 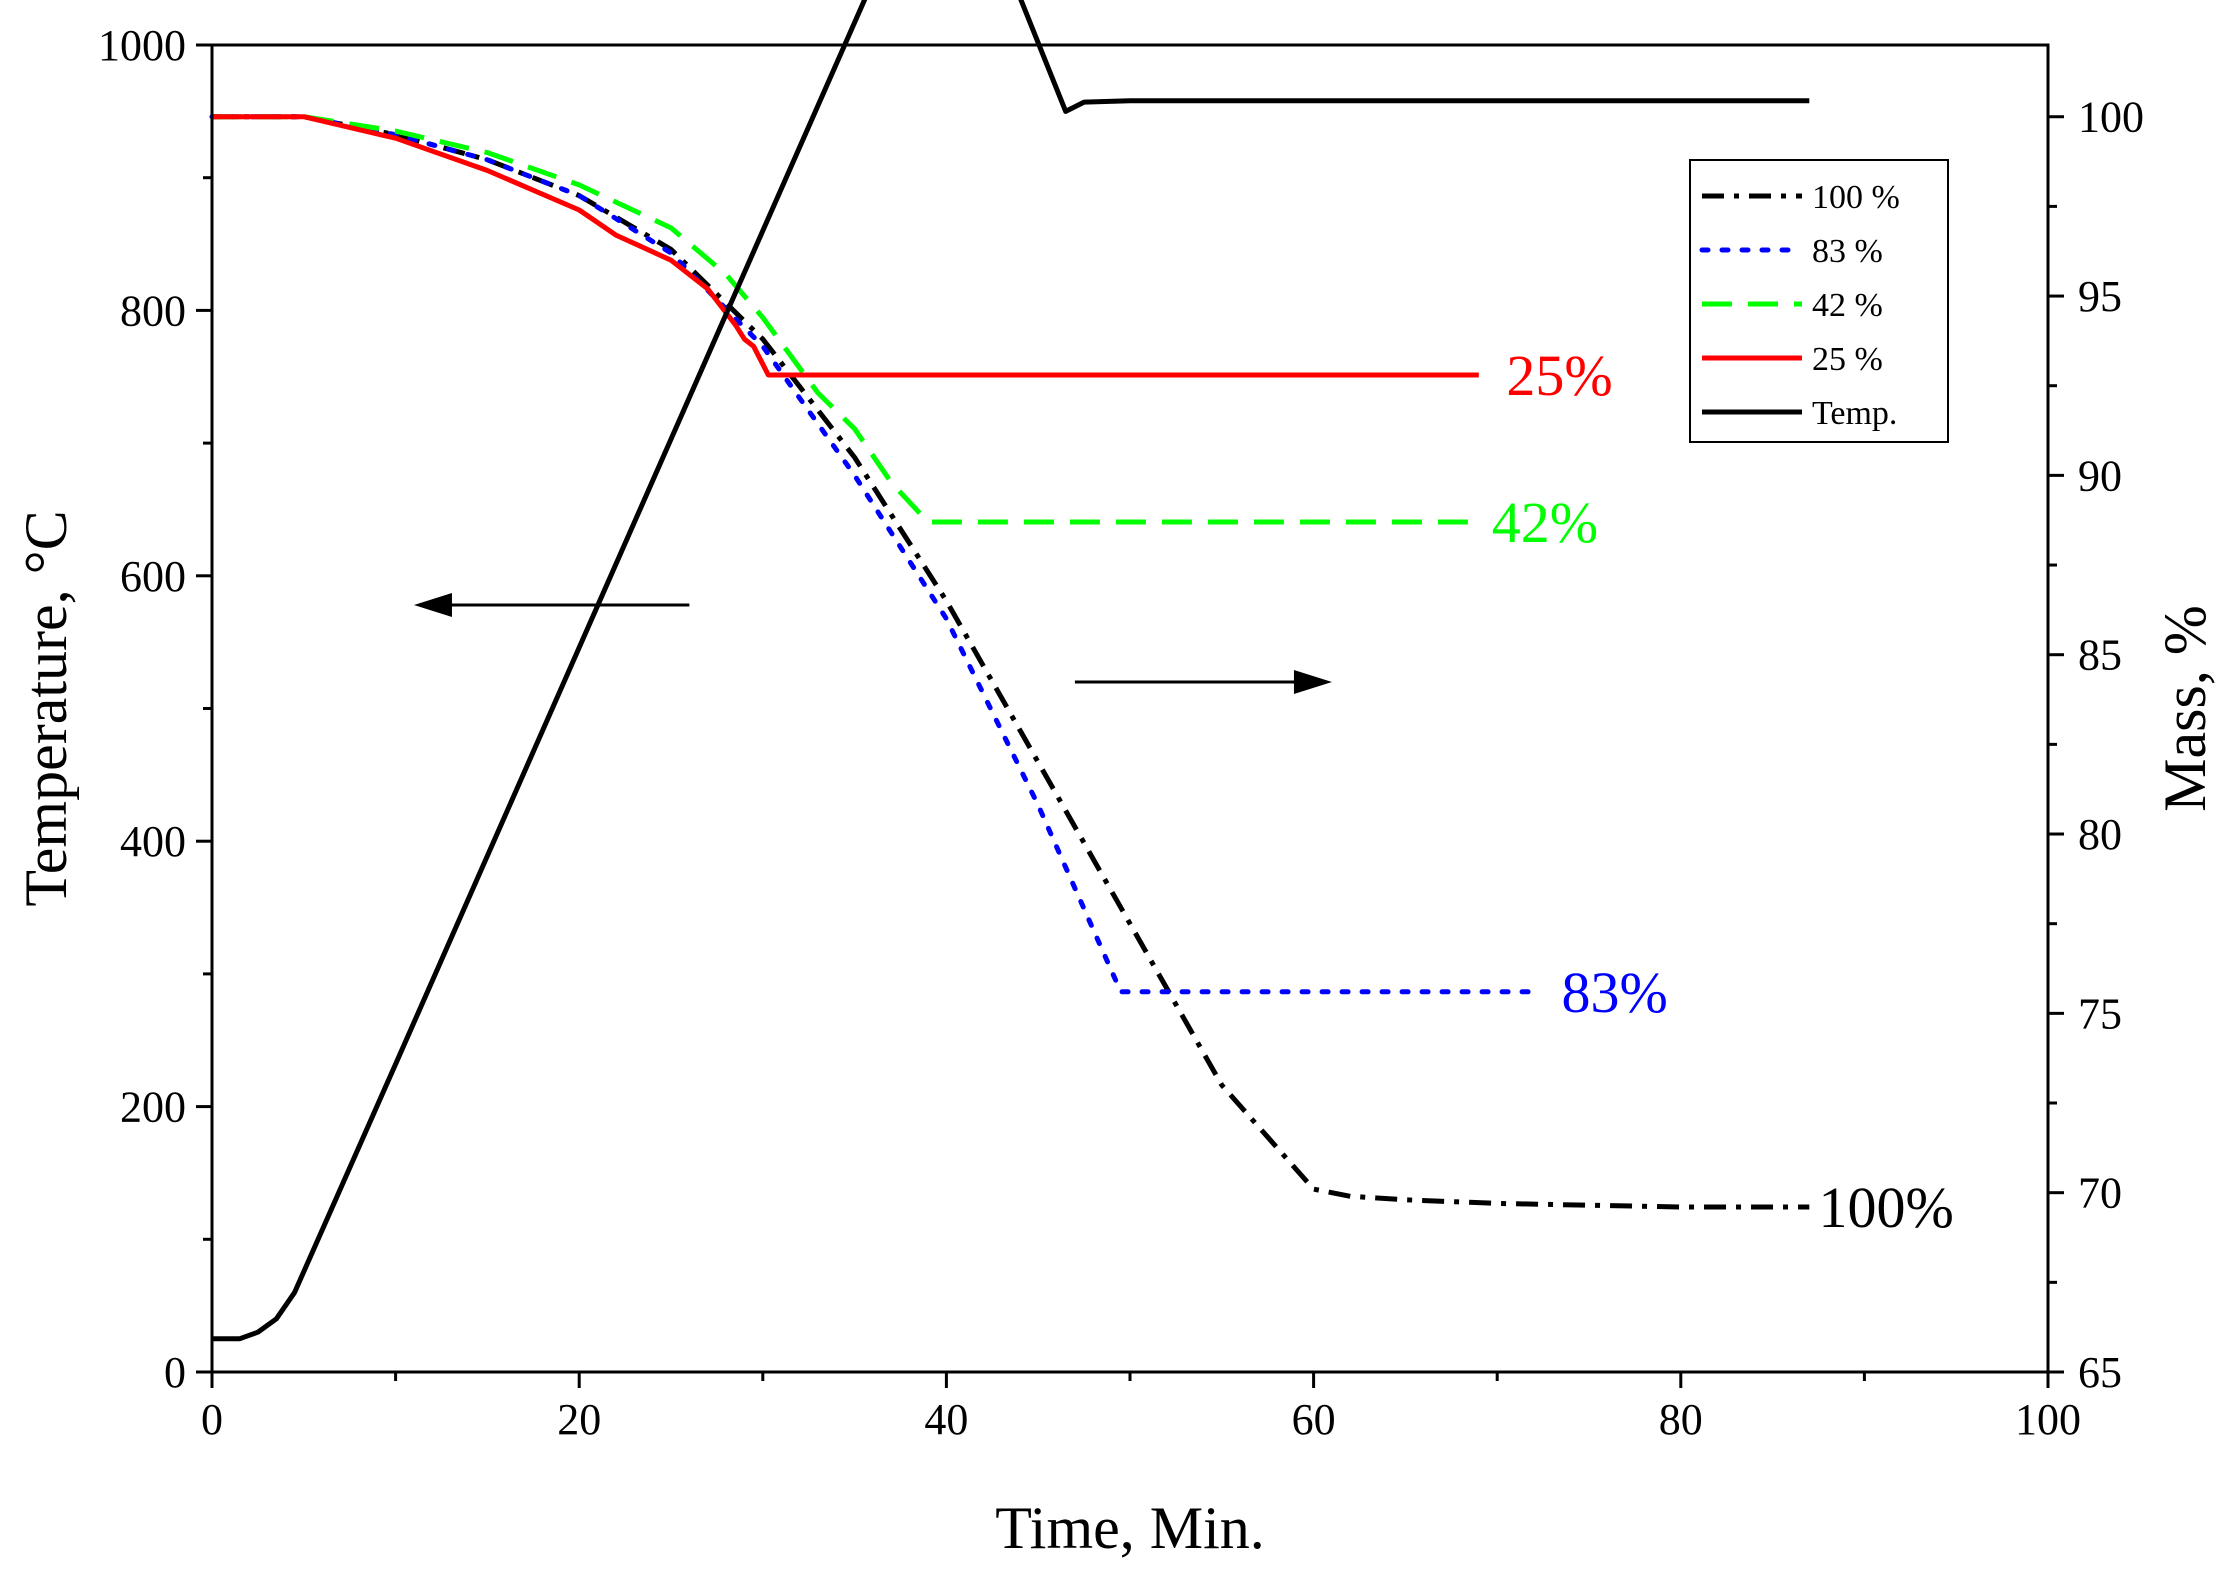 What do you see at coordinates (2100, 475) in the screenshot?
I see `y-right-tick-label: 90` at bounding box center [2100, 475].